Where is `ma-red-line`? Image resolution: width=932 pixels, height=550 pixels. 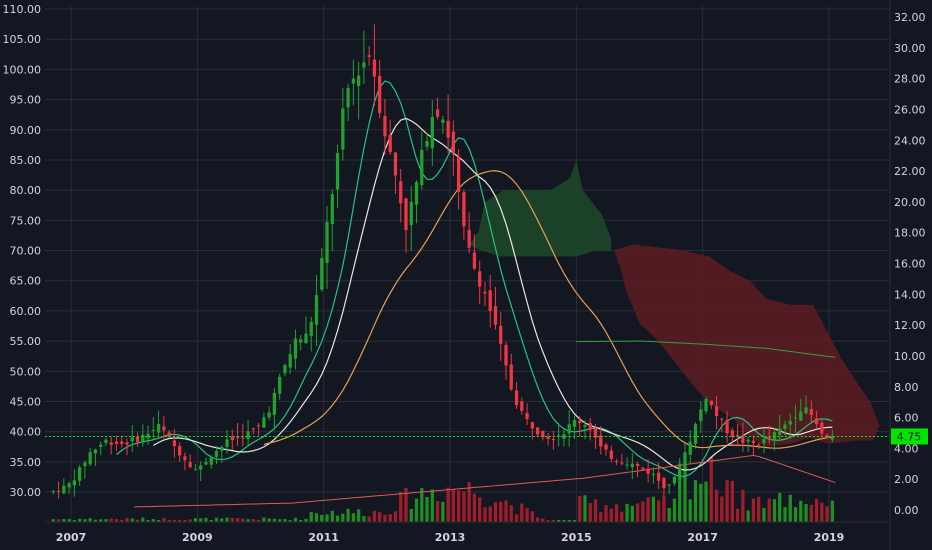
ma-red-line is located at coordinates (485, 481).